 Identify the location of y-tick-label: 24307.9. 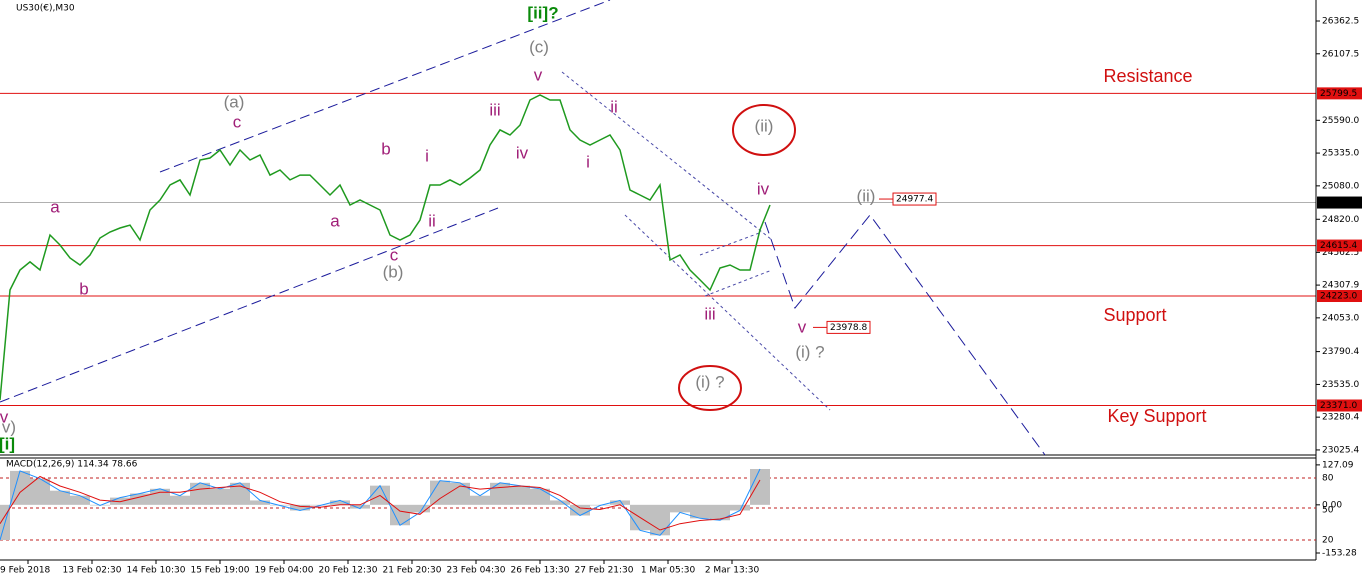
(1340, 286).